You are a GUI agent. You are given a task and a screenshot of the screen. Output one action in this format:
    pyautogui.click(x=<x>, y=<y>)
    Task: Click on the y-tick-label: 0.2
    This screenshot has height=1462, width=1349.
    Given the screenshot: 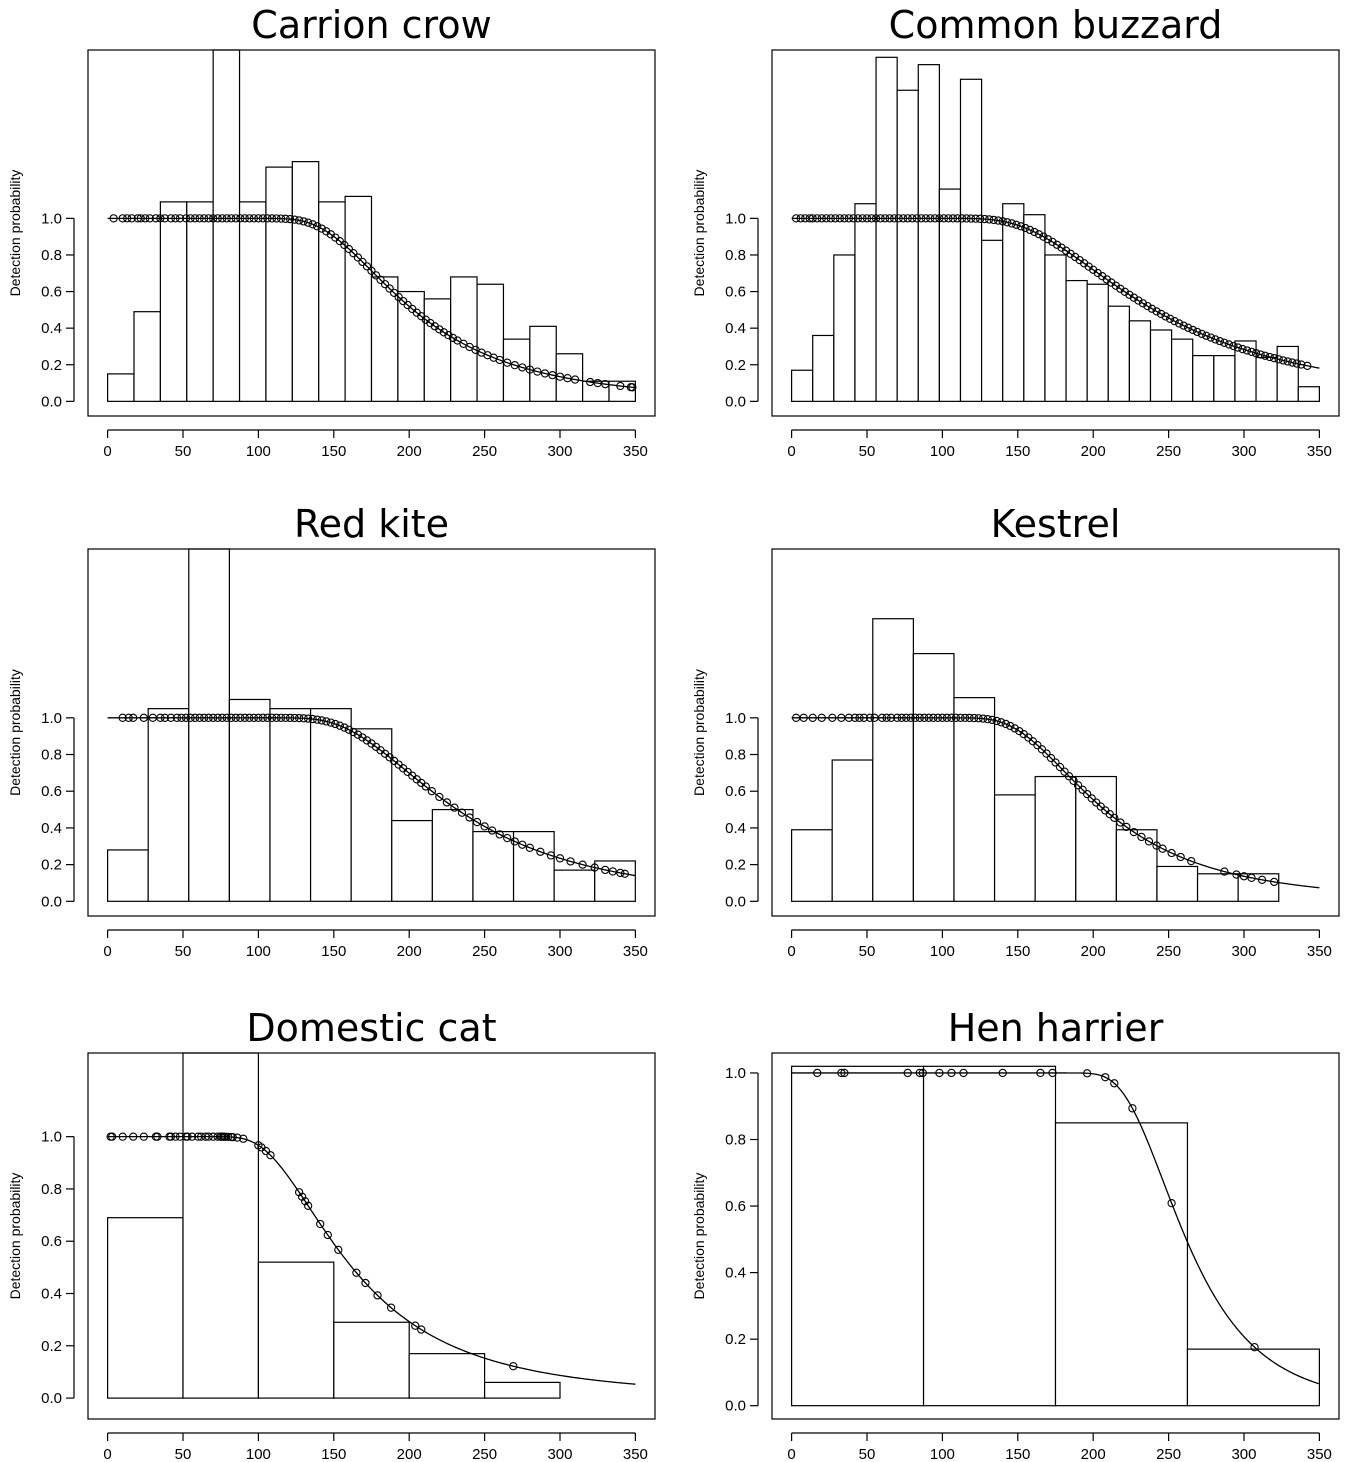 What is the action you would take?
    pyautogui.click(x=51, y=865)
    